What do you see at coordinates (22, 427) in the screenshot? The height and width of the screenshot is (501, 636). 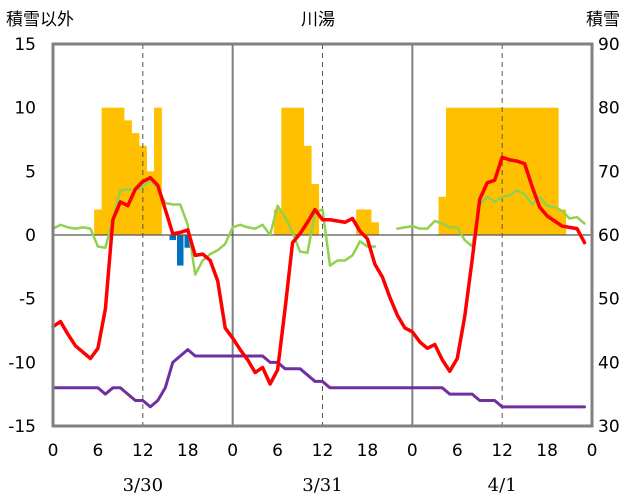 I see `left-y-tick-label: -15` at bounding box center [22, 427].